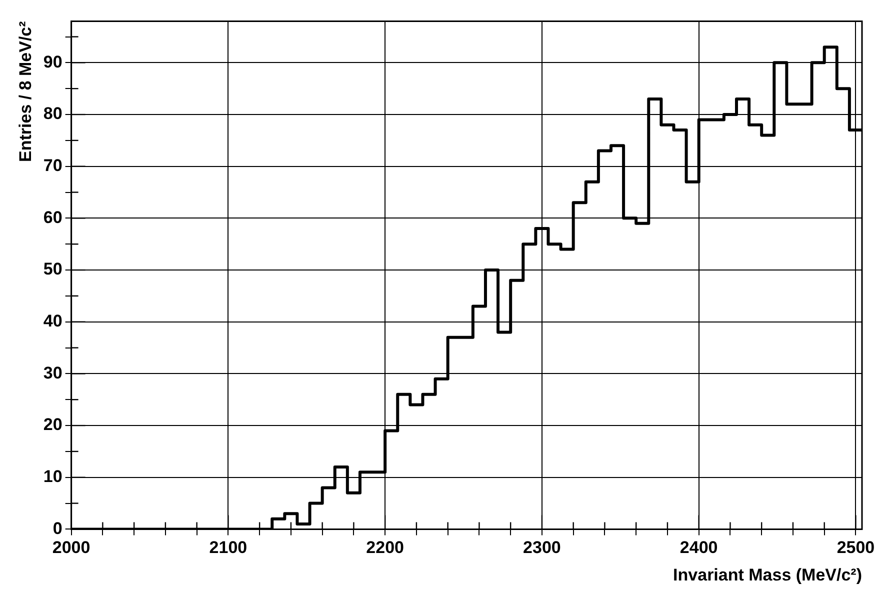 The height and width of the screenshot is (600, 886). I want to click on x-tick-label: 2100, so click(228, 548).